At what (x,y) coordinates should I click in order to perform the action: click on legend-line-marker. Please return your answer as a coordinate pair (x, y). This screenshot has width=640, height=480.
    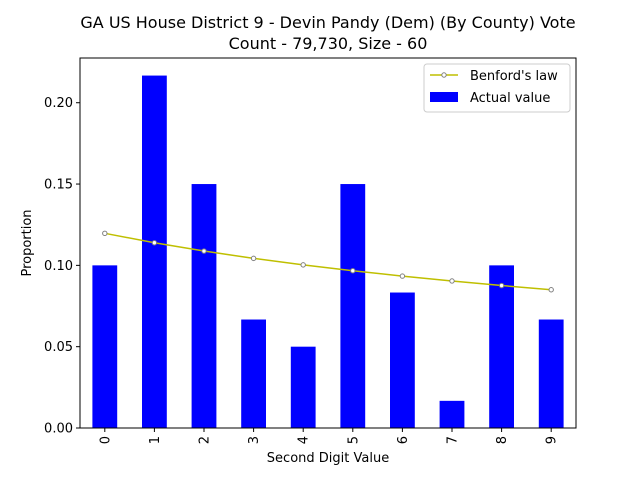
    Looking at the image, I should click on (444, 75).